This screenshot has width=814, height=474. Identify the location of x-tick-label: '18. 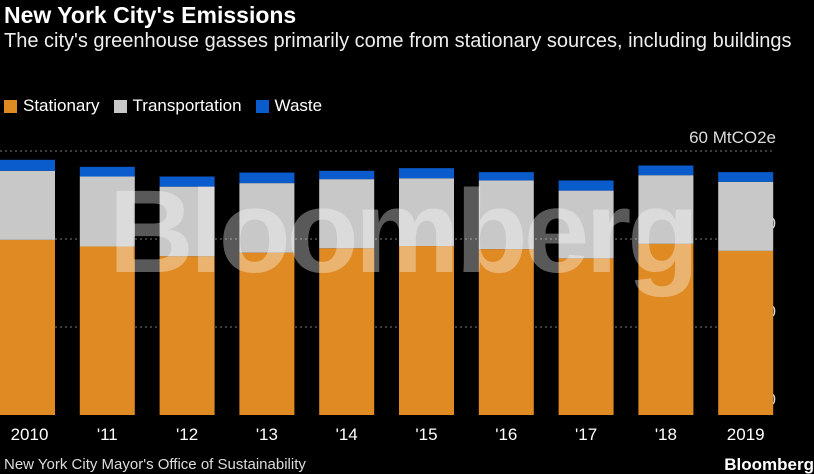
(666, 434).